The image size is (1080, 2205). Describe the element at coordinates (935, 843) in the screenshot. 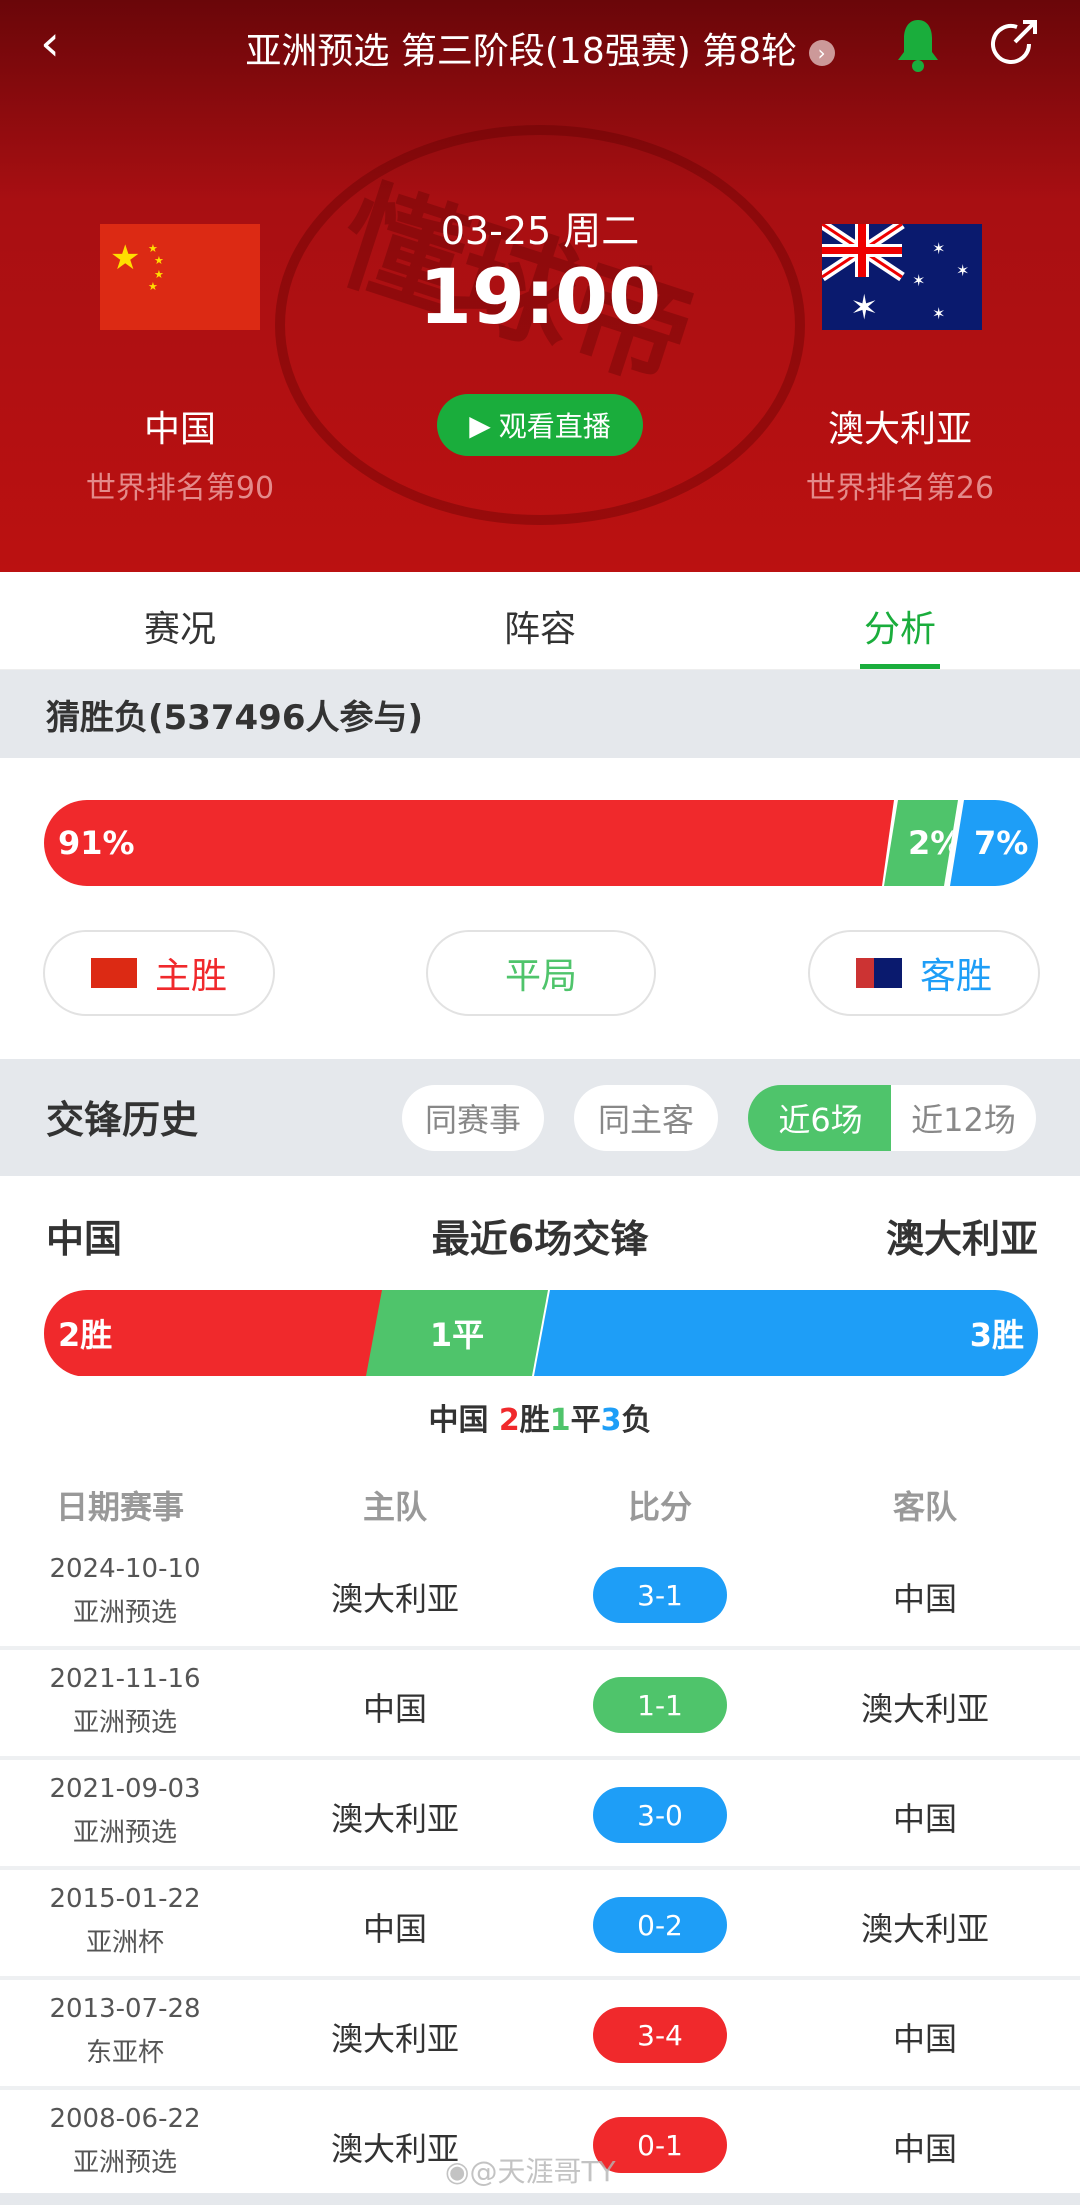

I see `draw-pct: 2%` at that location.